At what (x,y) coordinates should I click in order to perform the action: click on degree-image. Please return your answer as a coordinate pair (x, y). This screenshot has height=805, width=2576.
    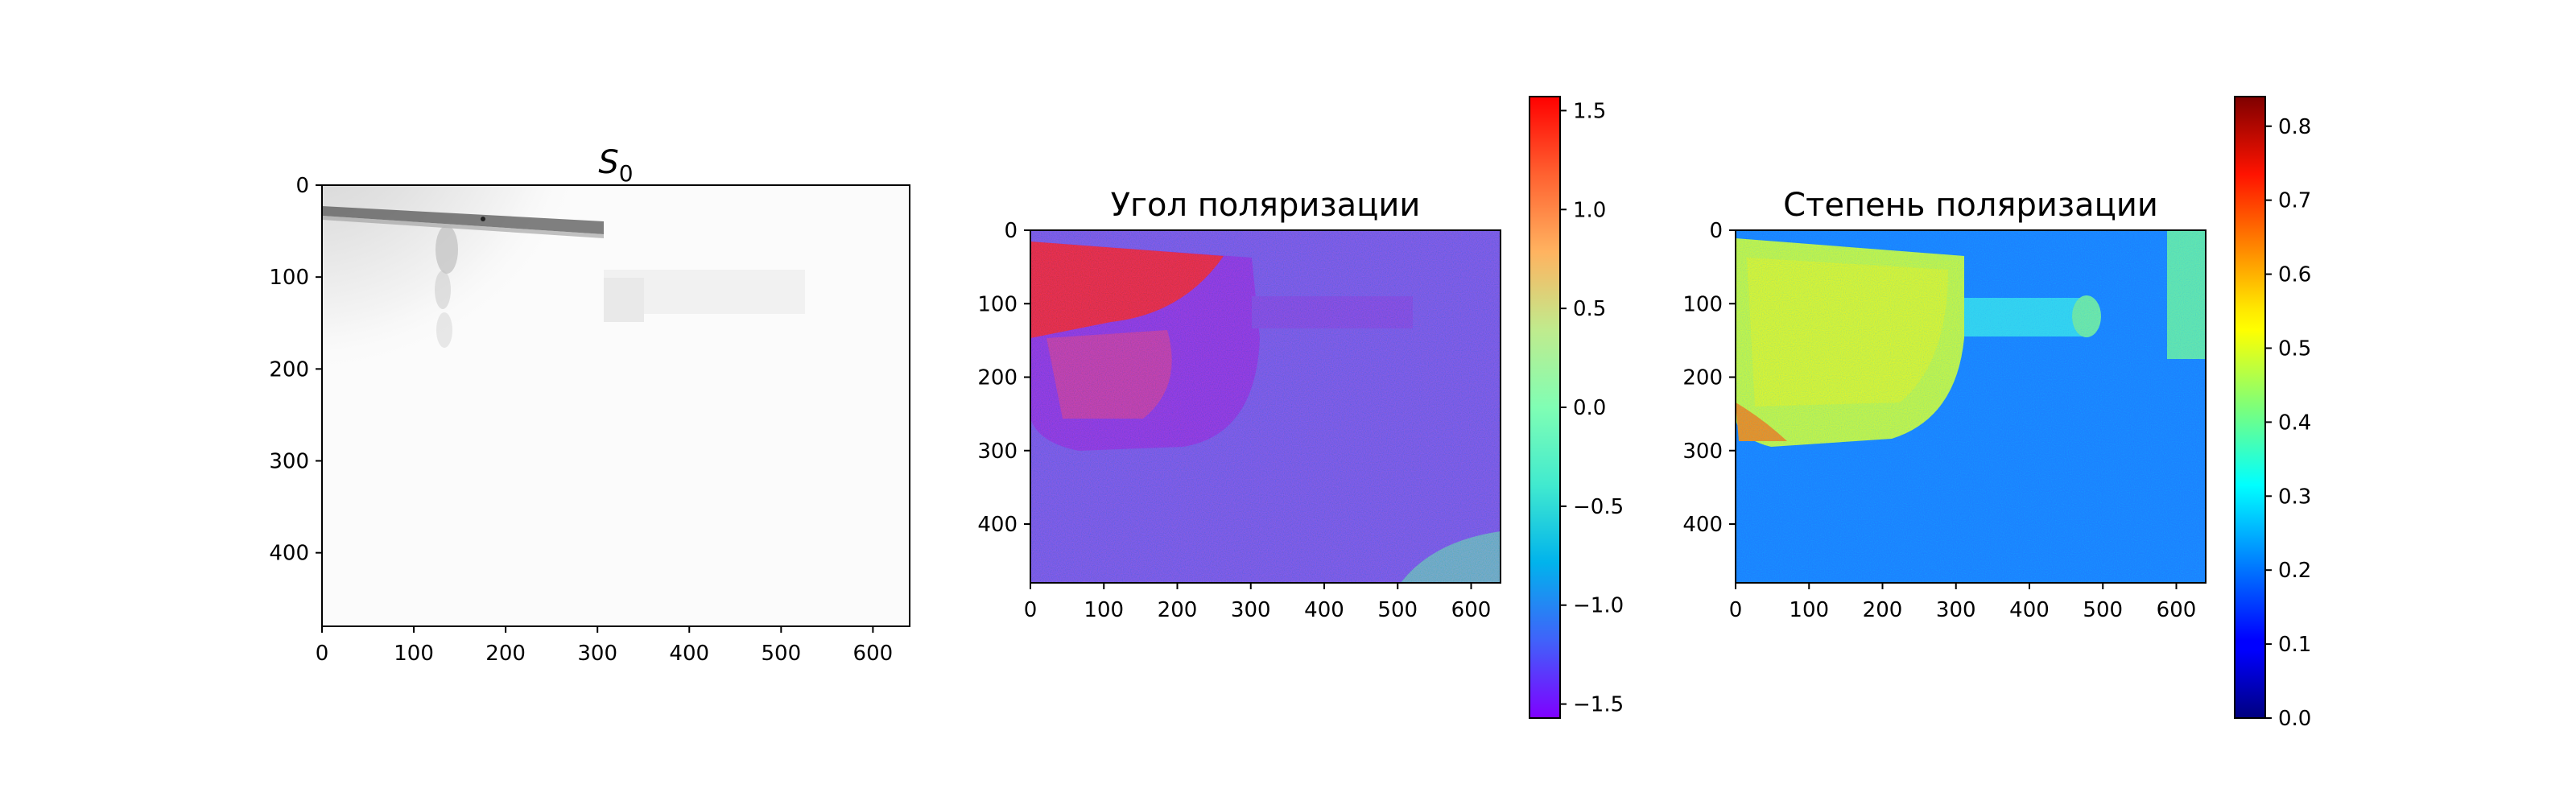
    Looking at the image, I should click on (1971, 406).